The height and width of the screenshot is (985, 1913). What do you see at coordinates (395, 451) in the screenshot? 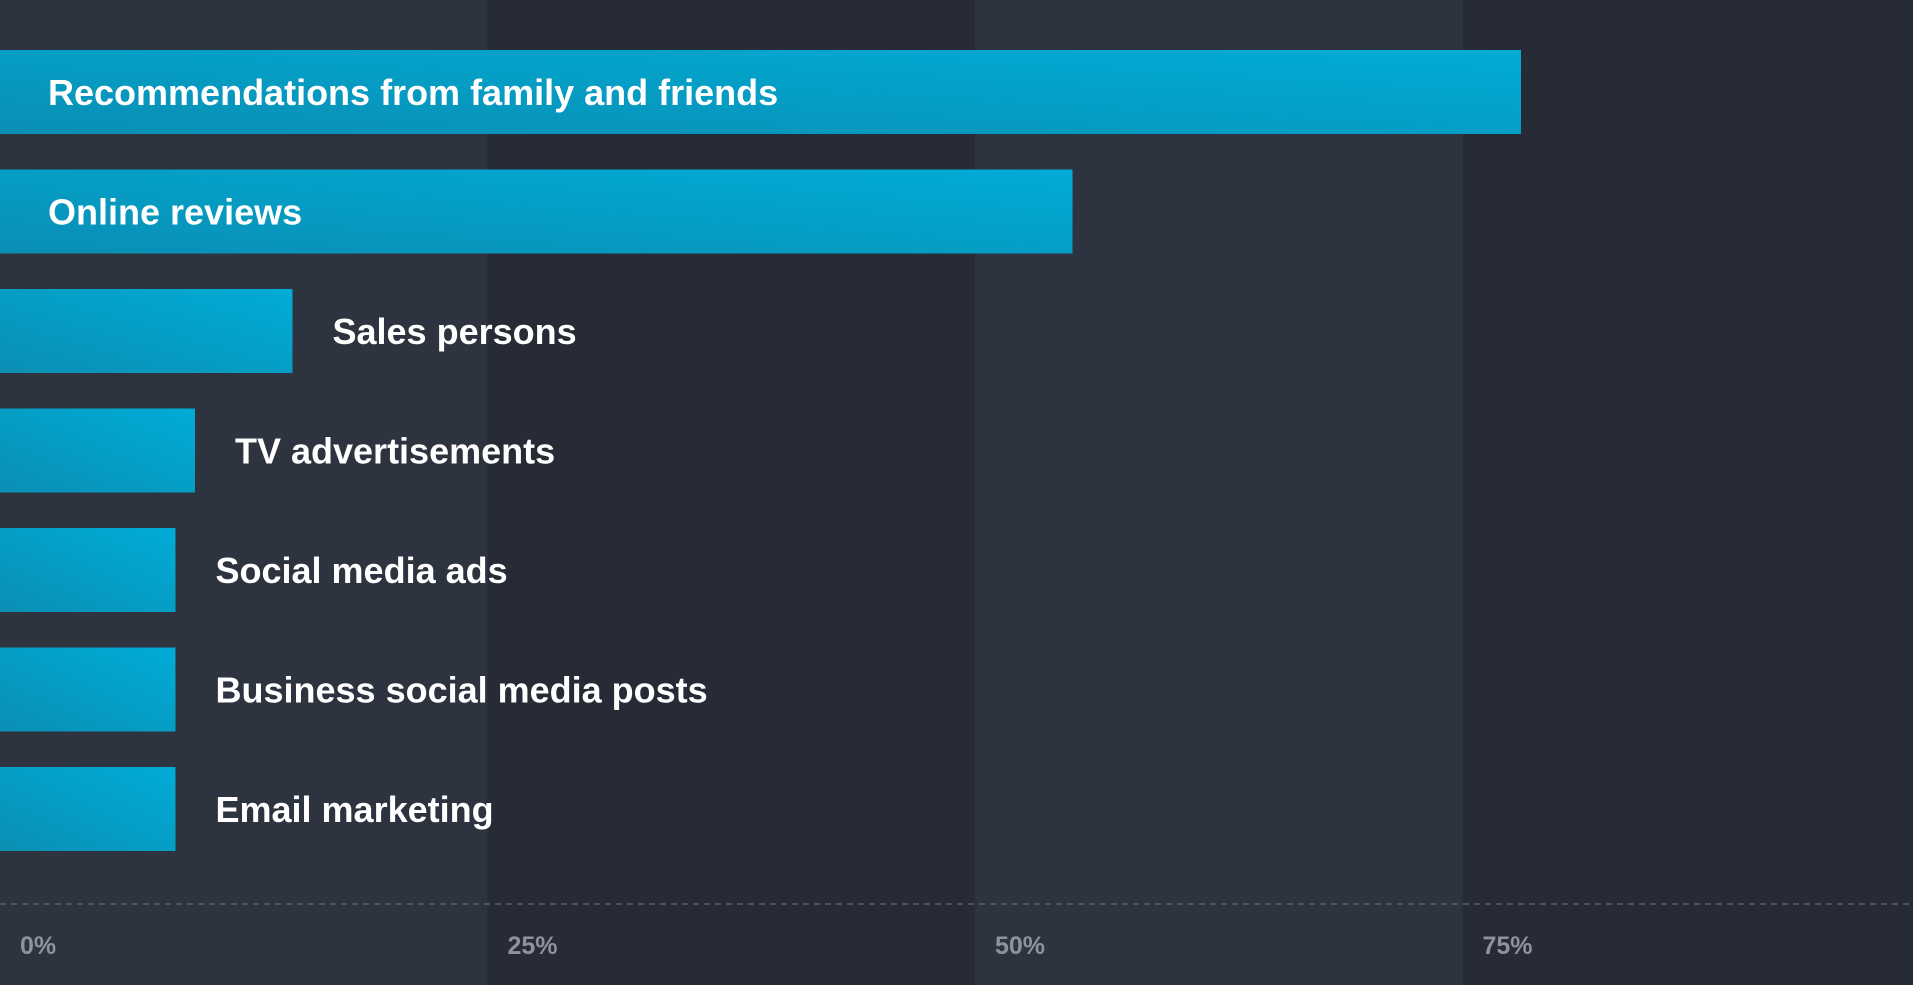
I see `bar-label: TV advertisements` at bounding box center [395, 451].